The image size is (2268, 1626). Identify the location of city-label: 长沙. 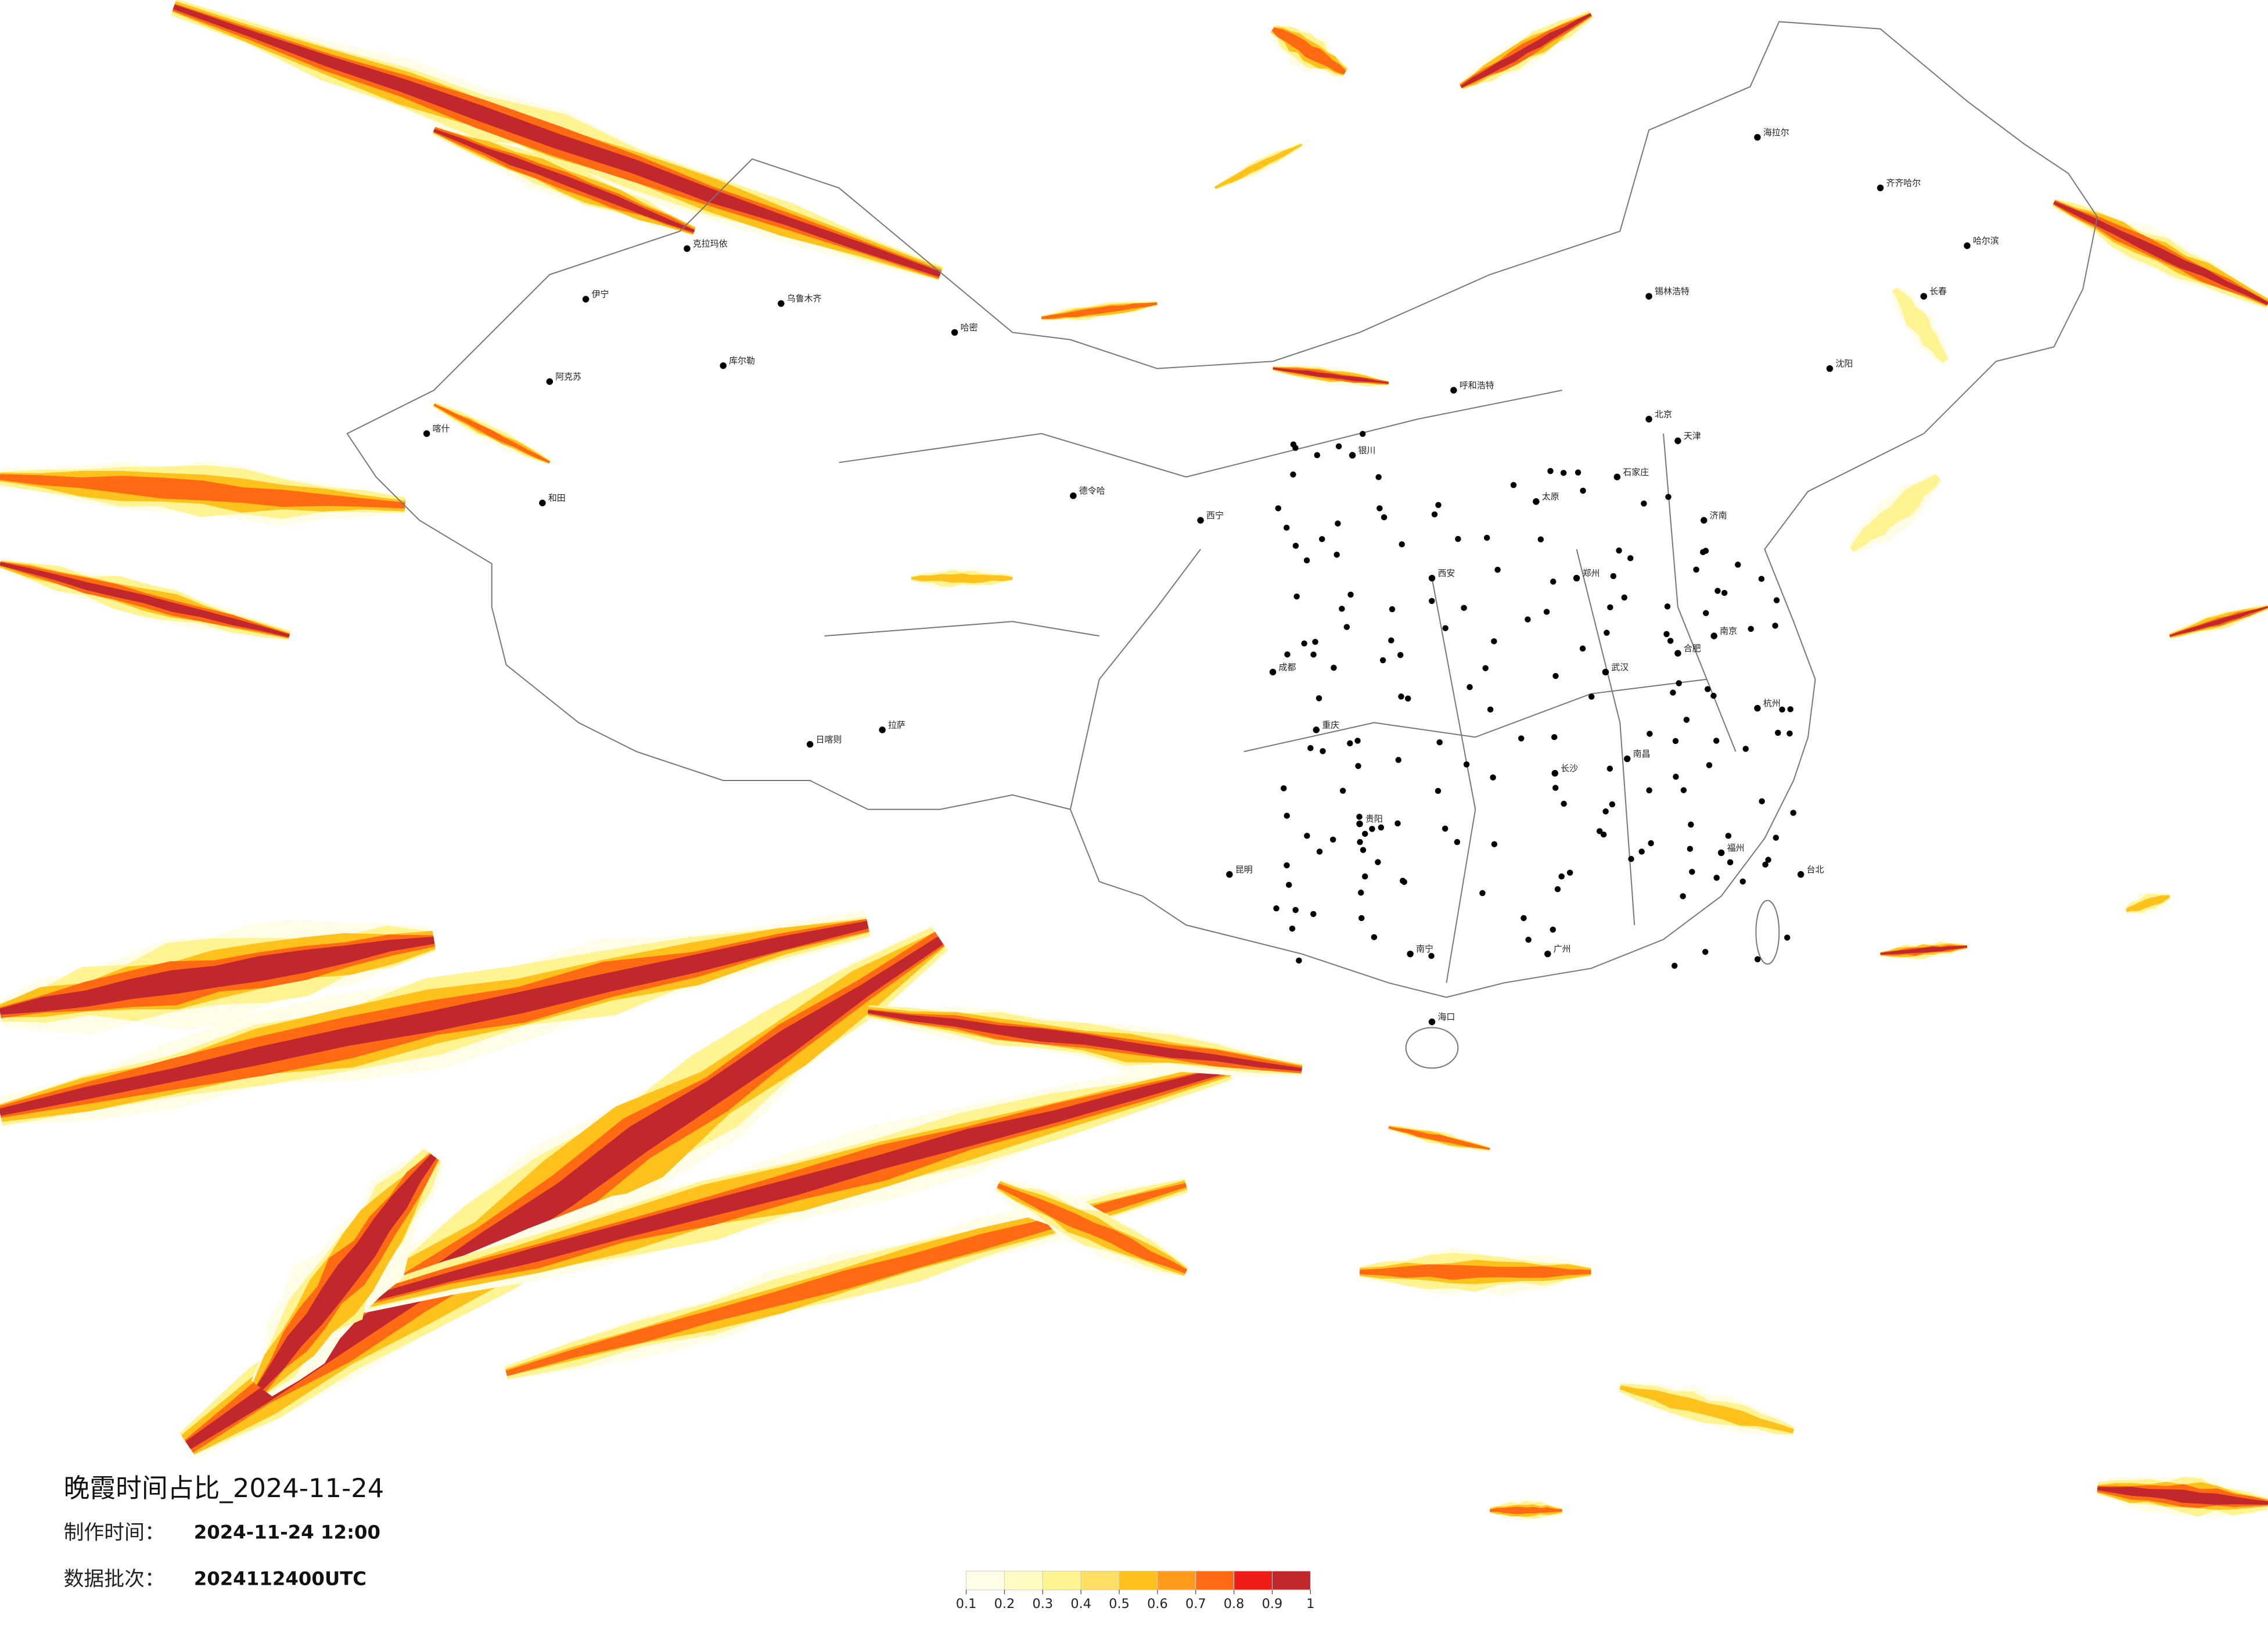
(1569, 768).